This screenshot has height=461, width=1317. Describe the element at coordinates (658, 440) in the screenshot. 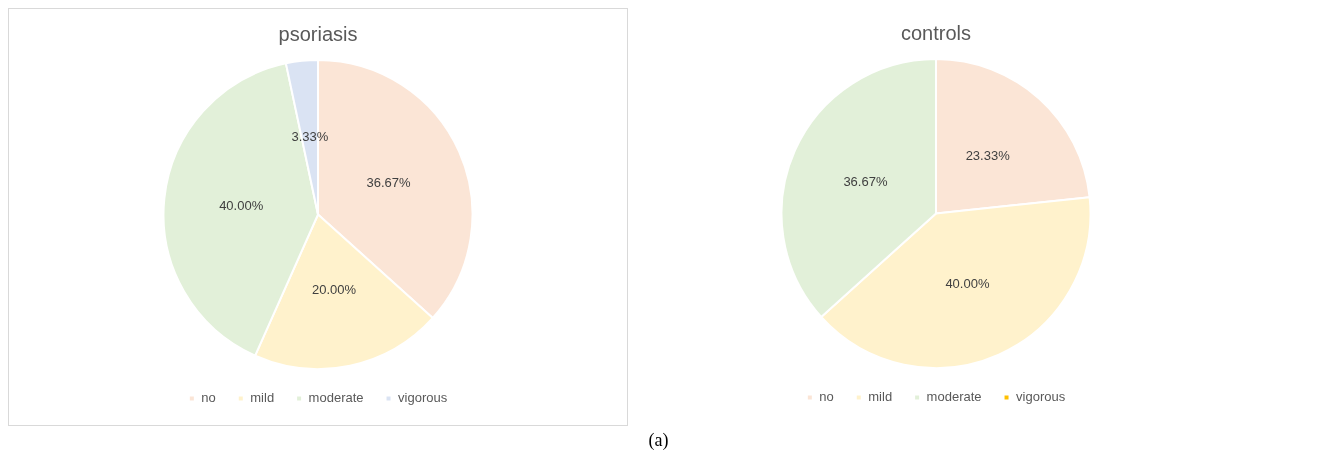

I see `text: (a)` at that location.